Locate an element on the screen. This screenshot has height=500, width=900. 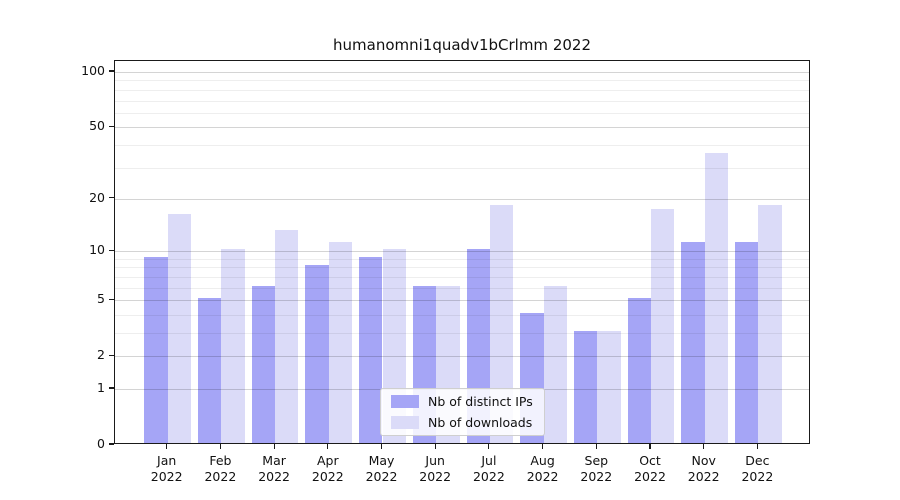
x-tick-label: Jan 2022 is located at coordinates (167, 469).